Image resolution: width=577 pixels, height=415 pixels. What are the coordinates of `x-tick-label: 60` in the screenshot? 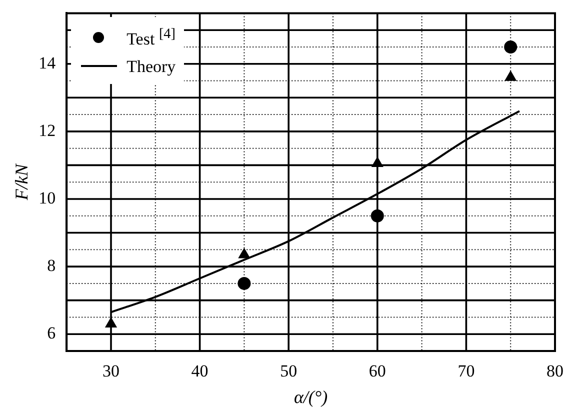 It's located at (377, 371).